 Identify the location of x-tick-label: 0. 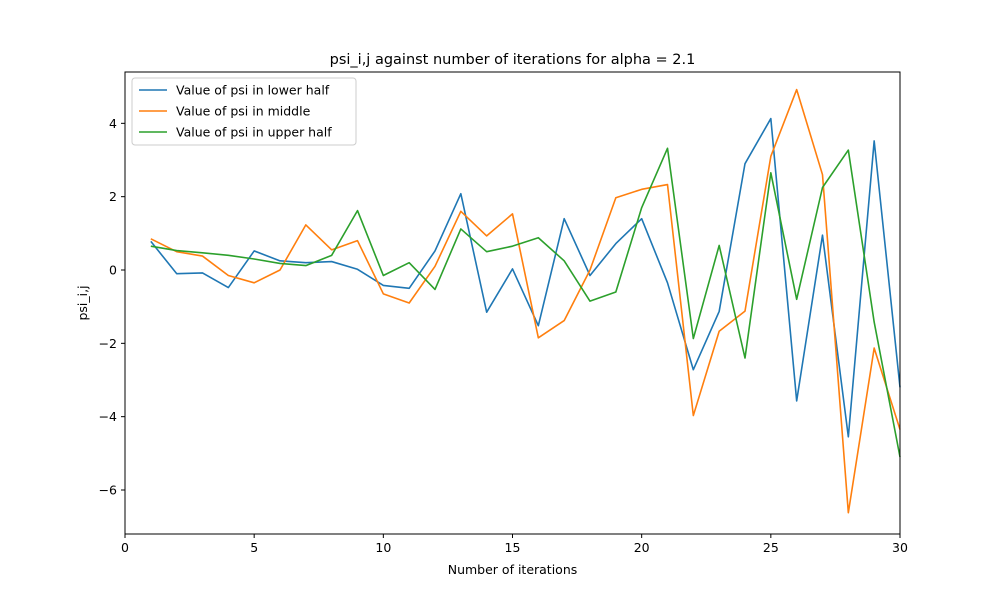
(125, 547).